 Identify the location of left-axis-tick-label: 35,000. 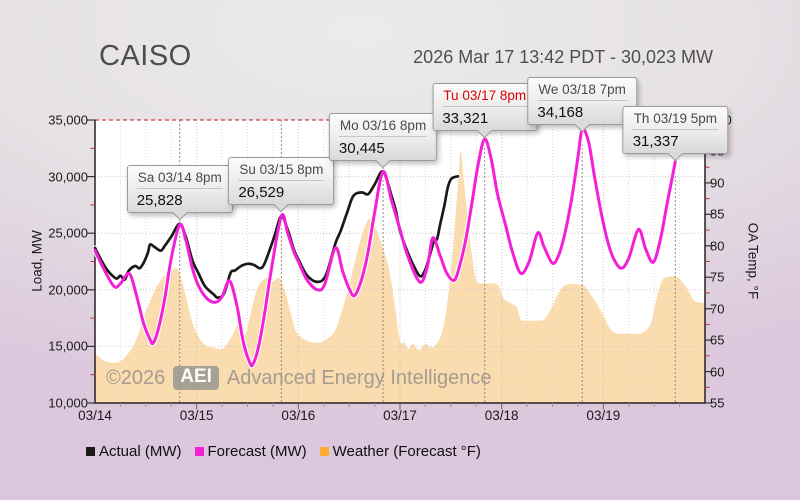
(68, 120).